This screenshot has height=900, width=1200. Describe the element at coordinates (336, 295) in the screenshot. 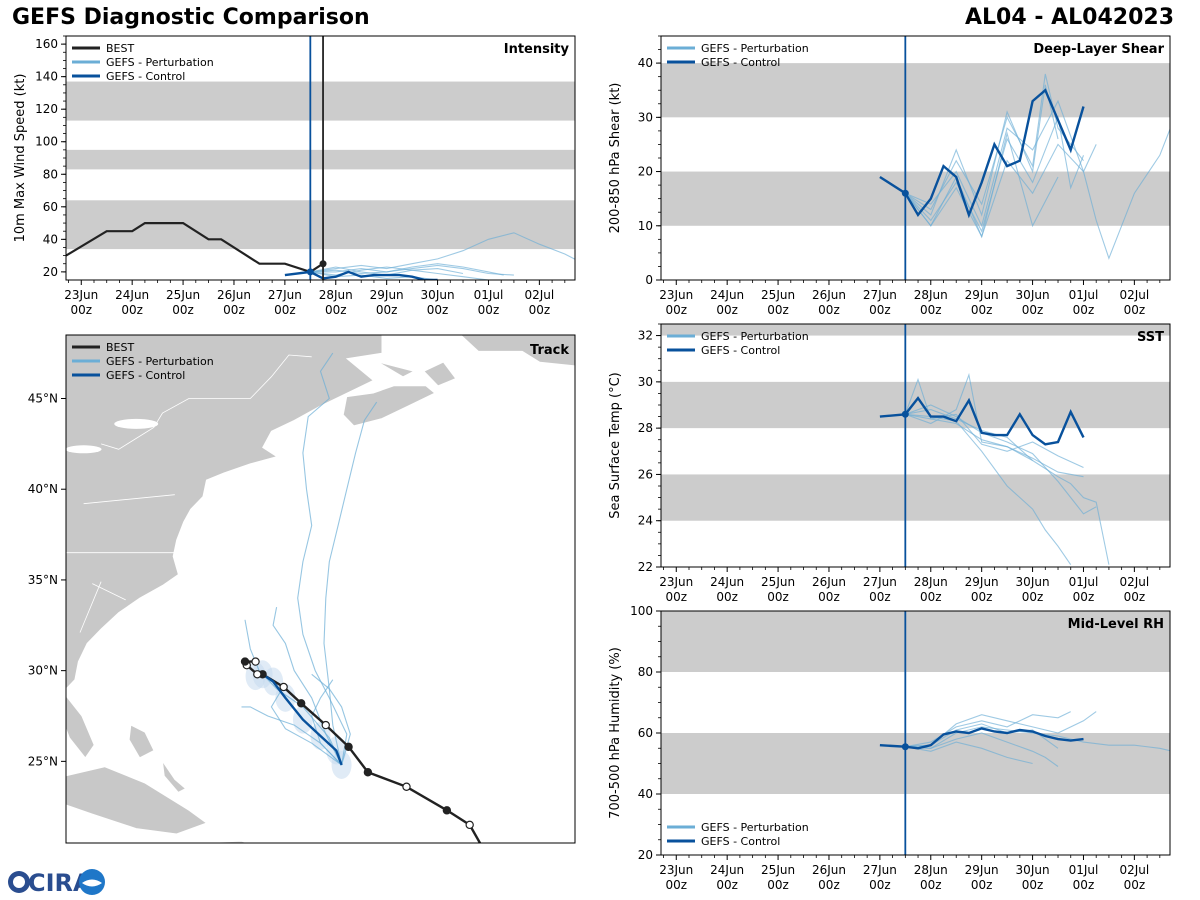

I see `x-tick-label-date: 28Jun` at that location.